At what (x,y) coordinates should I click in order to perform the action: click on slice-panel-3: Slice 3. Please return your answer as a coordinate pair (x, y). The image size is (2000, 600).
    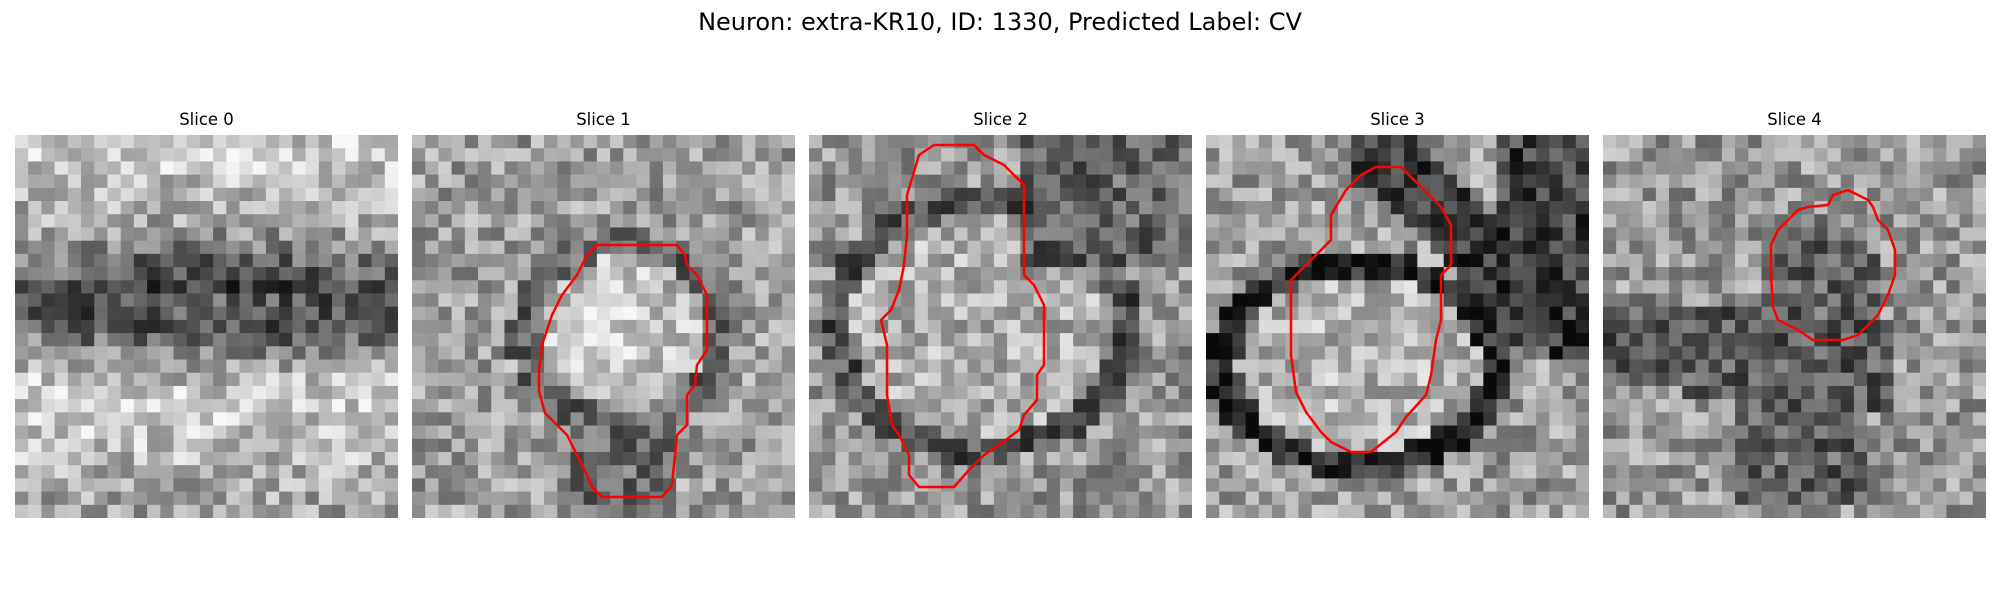
    Looking at the image, I should click on (1397, 313).